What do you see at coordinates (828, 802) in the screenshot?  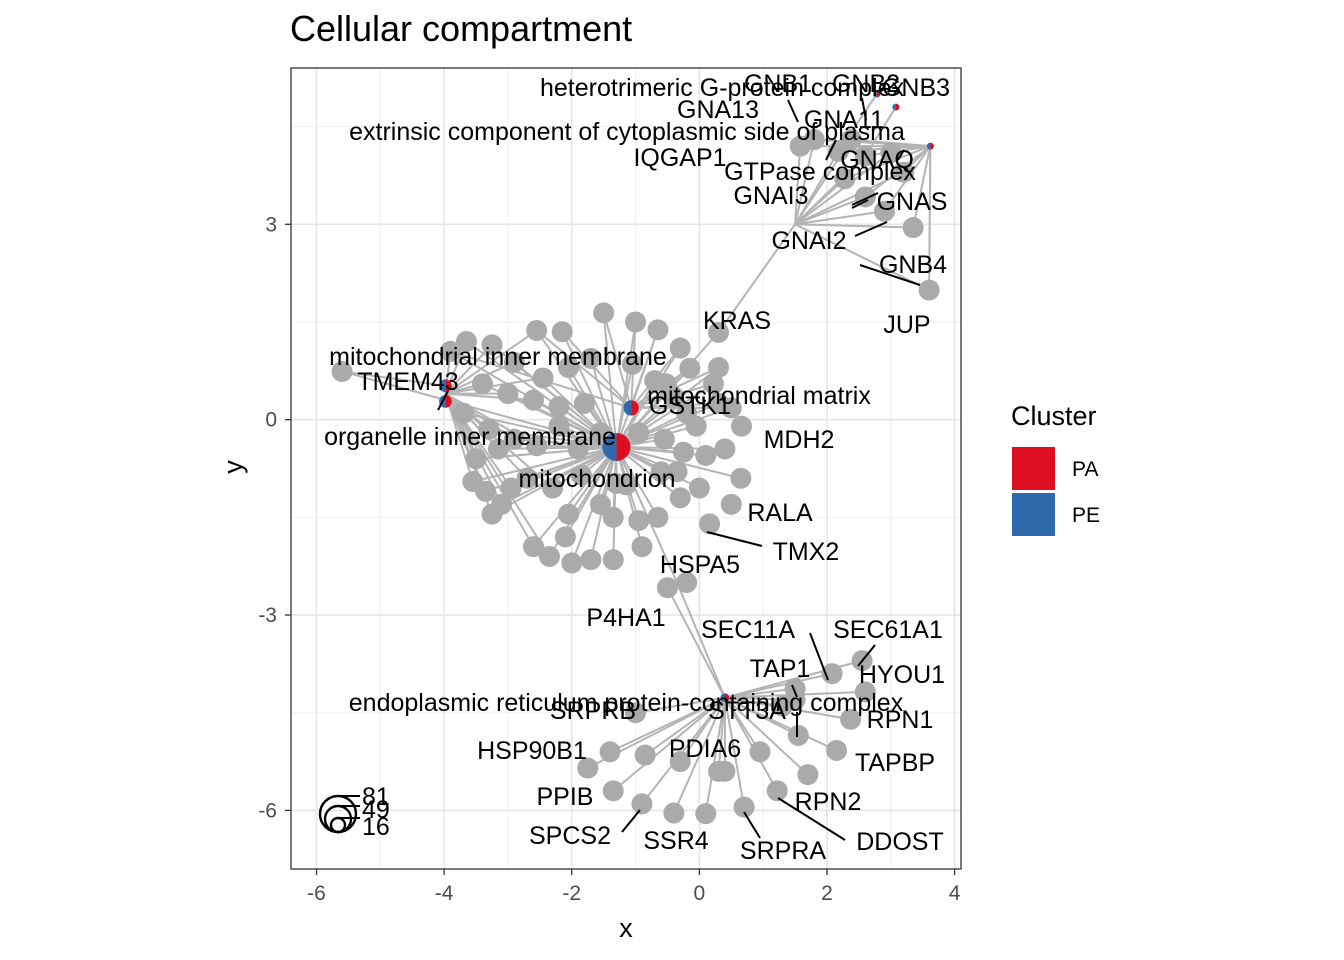 I see `gene-label: RPN2` at bounding box center [828, 802].